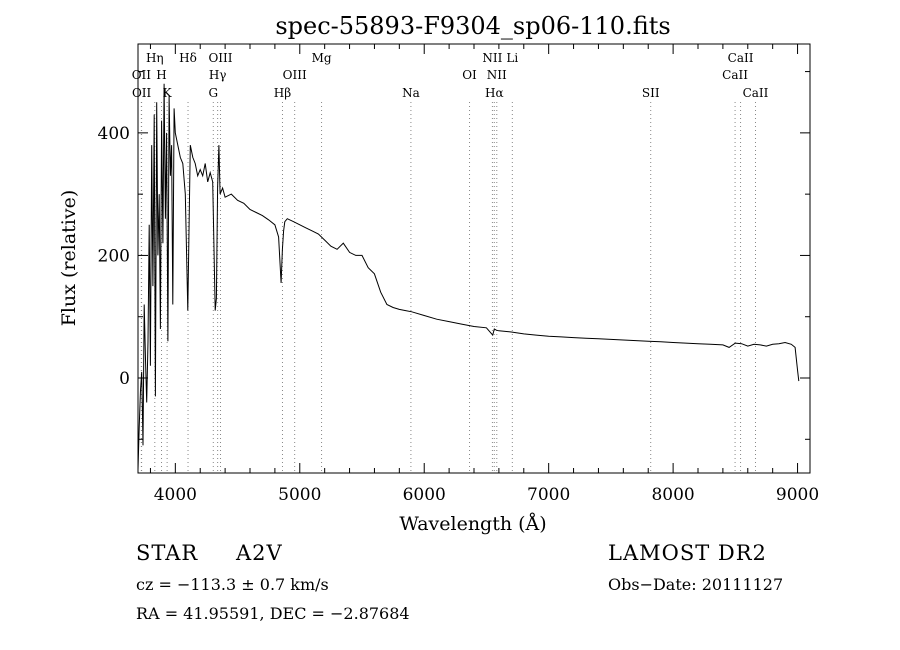 The width and height of the screenshot is (900, 650). Describe the element at coordinates (213, 93) in the screenshot. I see `marker-label: G` at that location.